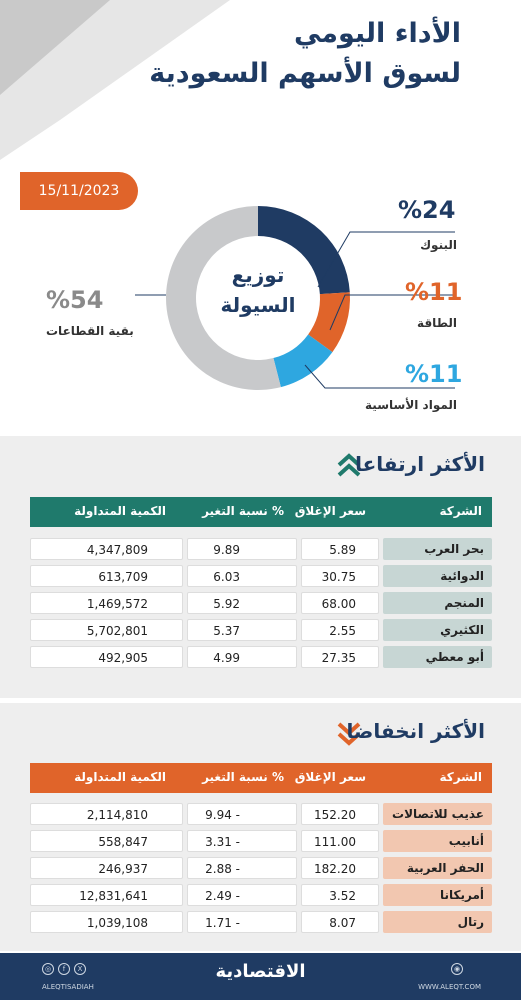 The height and width of the screenshot is (1000, 521). I want to click on table-row: 5,702,801 5.37 2.55 الكثيري, so click(261, 630).